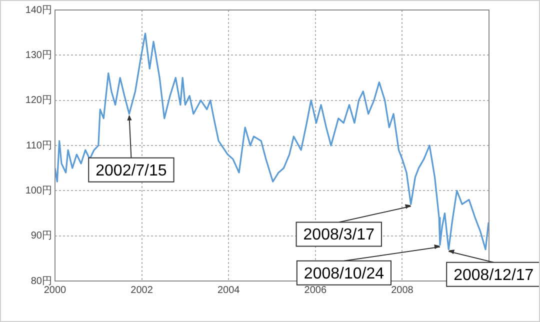 The width and height of the screenshot is (540, 322). What do you see at coordinates (315, 290) in the screenshot?
I see `x-tick-label: 2006` at bounding box center [315, 290].